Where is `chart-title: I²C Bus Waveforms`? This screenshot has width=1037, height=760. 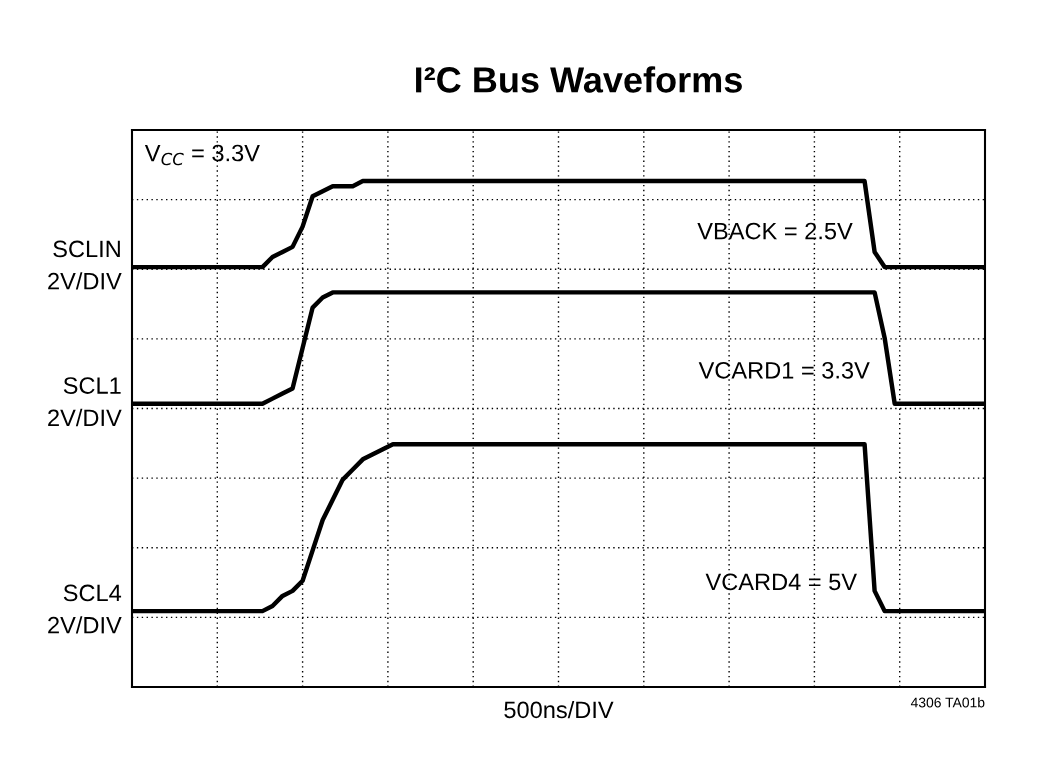
chart-title: I²C Bus Waveforms is located at coordinates (579, 79).